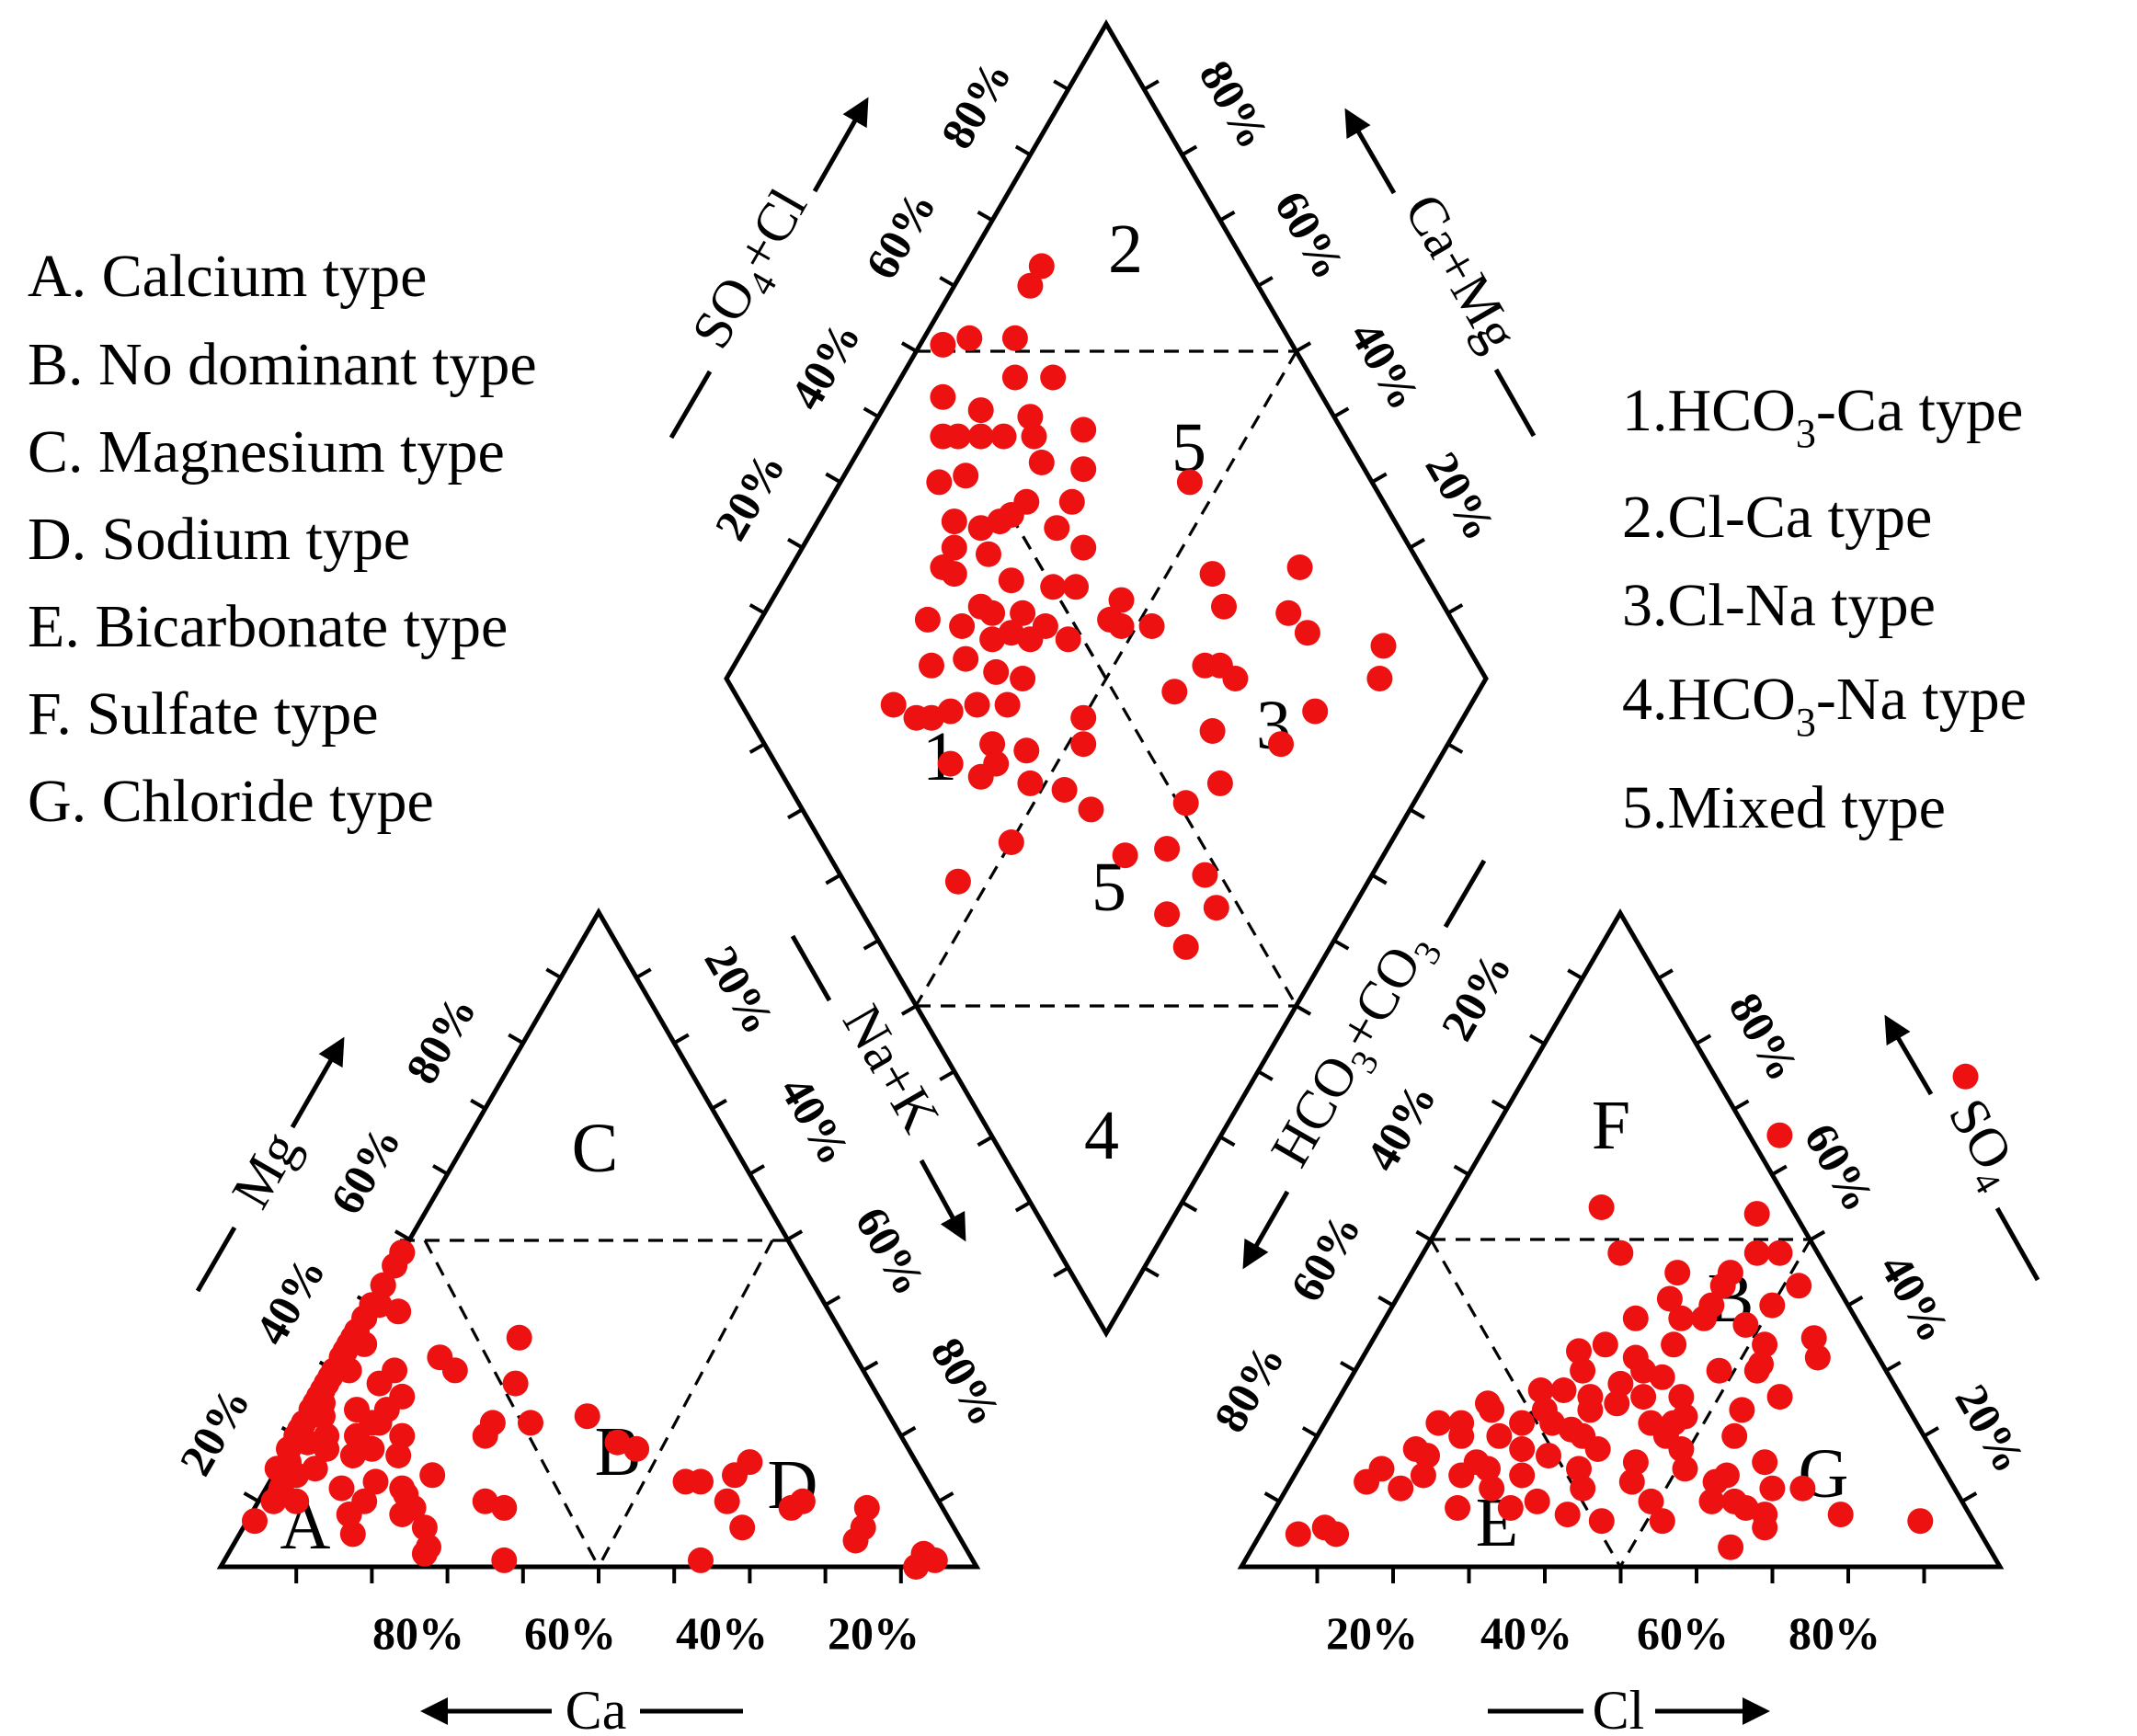 This screenshot has height=1736, width=2137. I want to click on cation-region-c: C, so click(595, 1148).